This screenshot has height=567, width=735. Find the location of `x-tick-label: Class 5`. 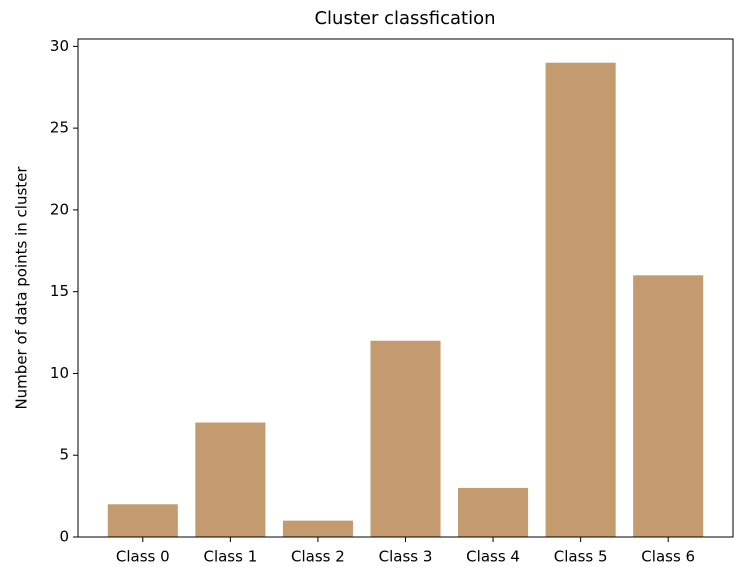

x-tick-label: Class 5 is located at coordinates (581, 557).